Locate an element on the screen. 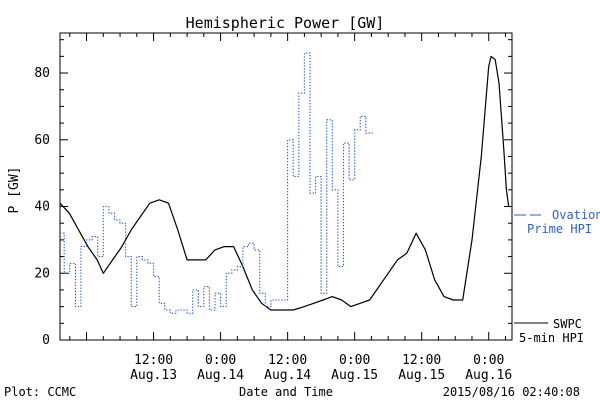 The height and width of the screenshot is (400, 600). legend-label-swpc-line1: SWPC is located at coordinates (567, 324).